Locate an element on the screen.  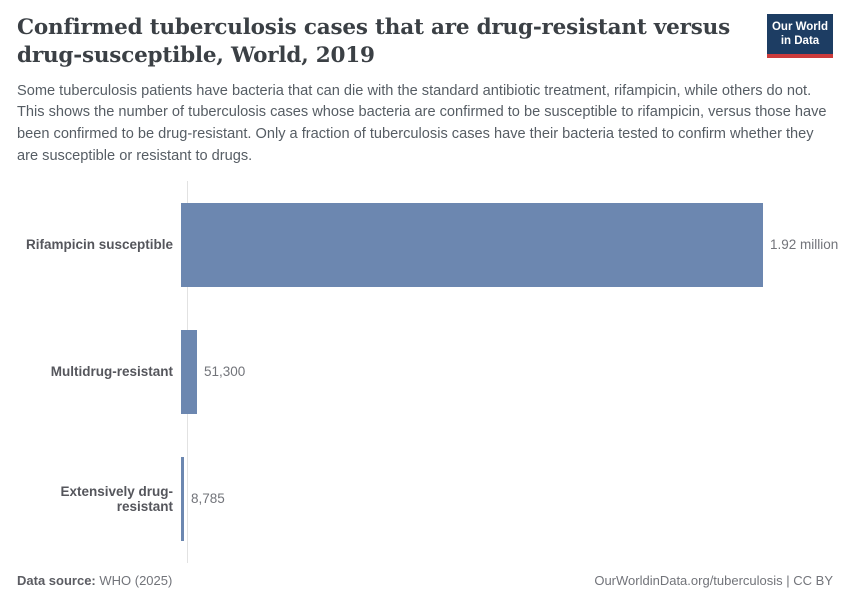
bar-value-label: 8,785 is located at coordinates (208, 499).